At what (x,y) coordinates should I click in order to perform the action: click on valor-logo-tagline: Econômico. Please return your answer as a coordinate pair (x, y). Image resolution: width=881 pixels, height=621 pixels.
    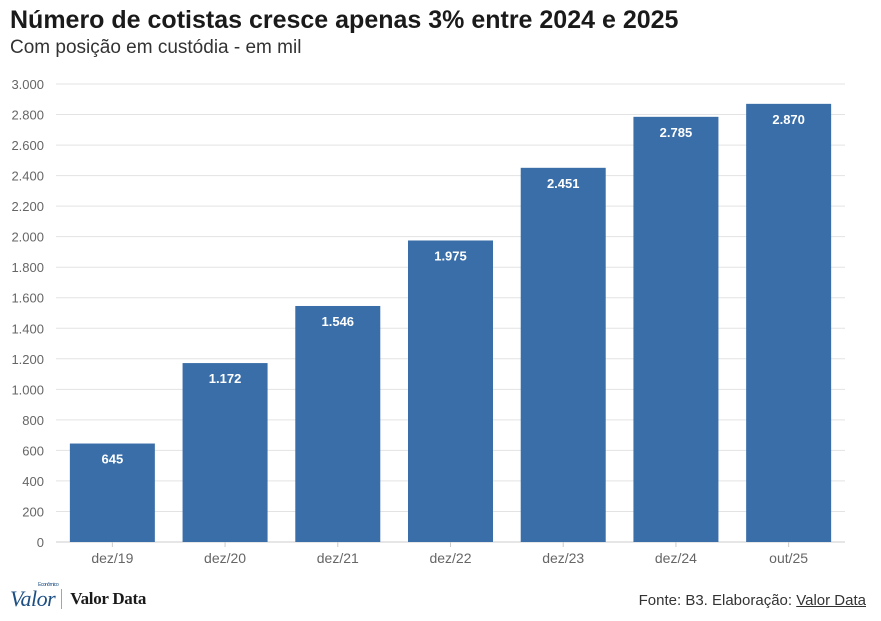
    Looking at the image, I should click on (48, 585).